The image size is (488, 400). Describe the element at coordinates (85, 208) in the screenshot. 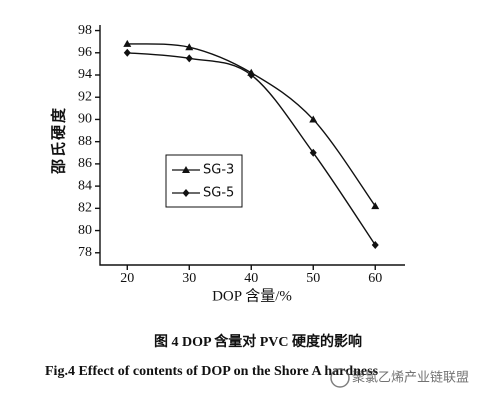

I see `y-tick-label: 82` at that location.